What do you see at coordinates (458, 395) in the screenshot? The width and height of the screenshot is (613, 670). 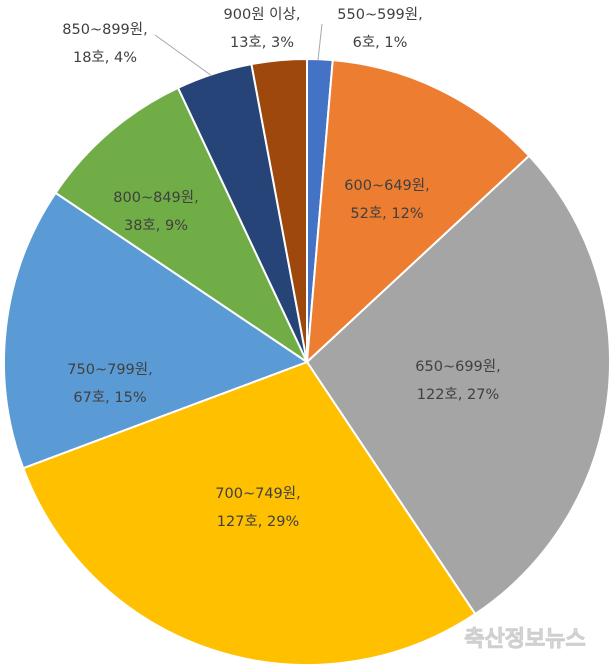 I see `slice-value-label: 122호, 27%` at bounding box center [458, 395].